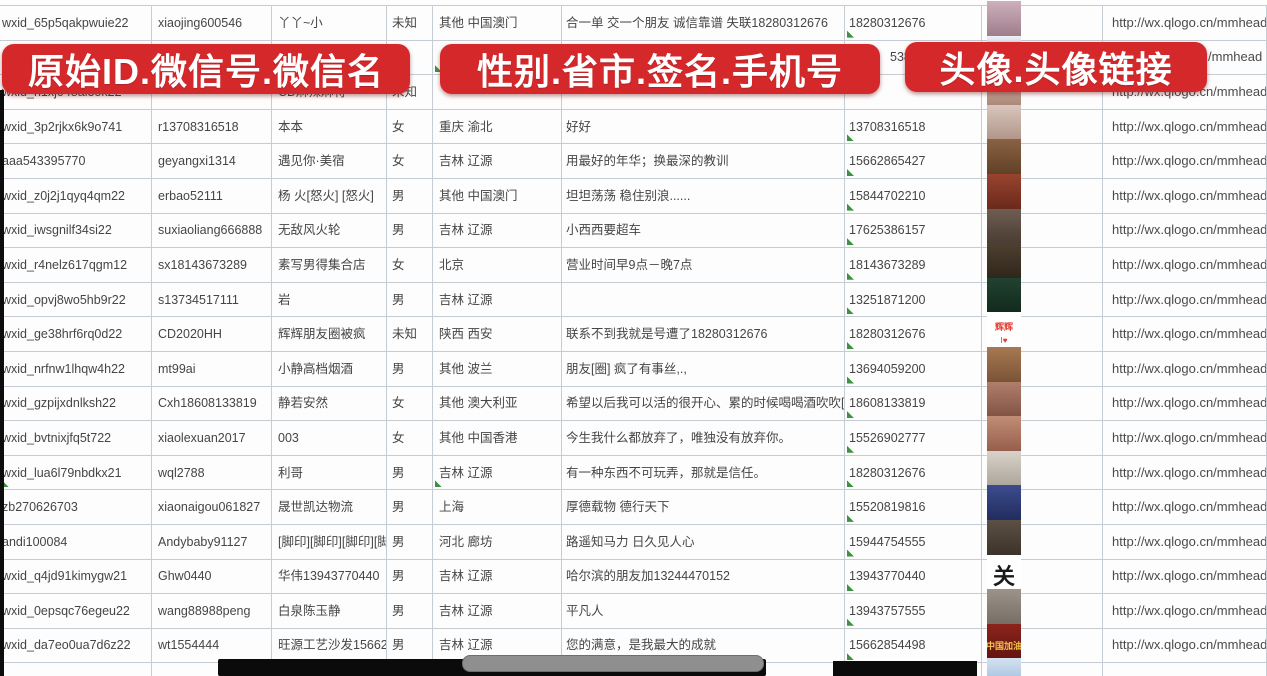  I want to click on cell-wid: erbao52111, so click(212, 196).